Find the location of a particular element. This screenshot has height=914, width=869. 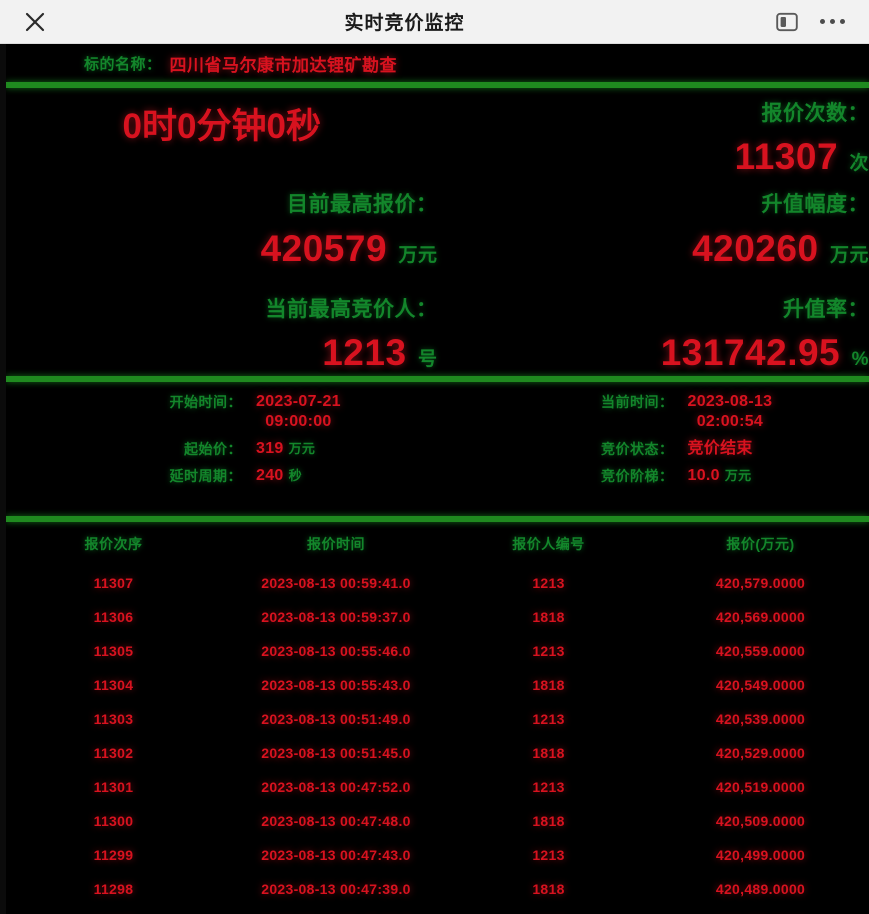

divider-top is located at coordinates (437, 85).